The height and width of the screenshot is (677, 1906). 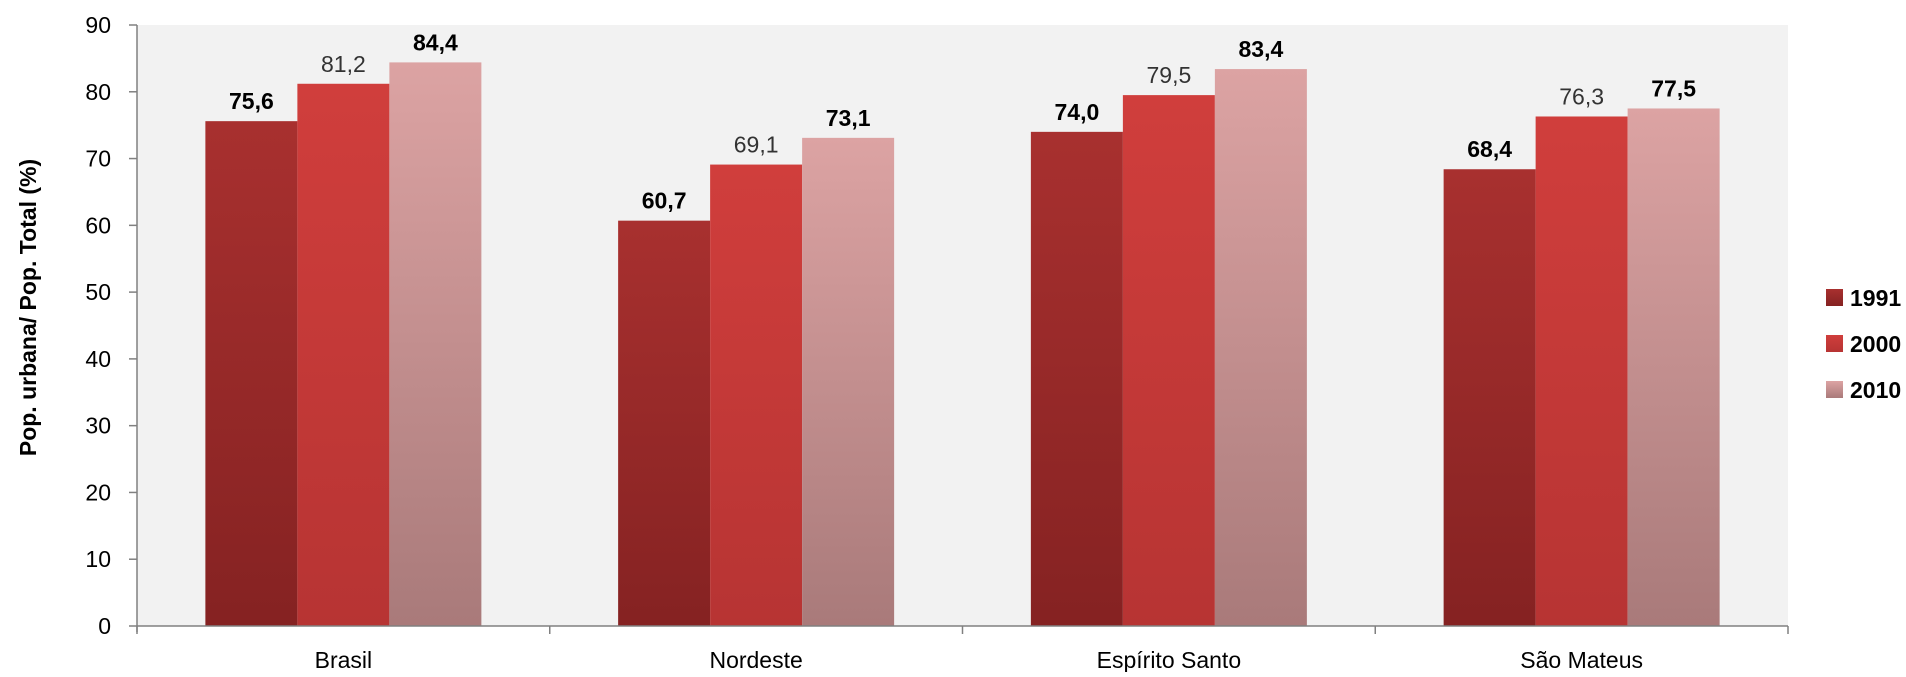 What do you see at coordinates (98, 25) in the screenshot?
I see `y-tick-label: 90` at bounding box center [98, 25].